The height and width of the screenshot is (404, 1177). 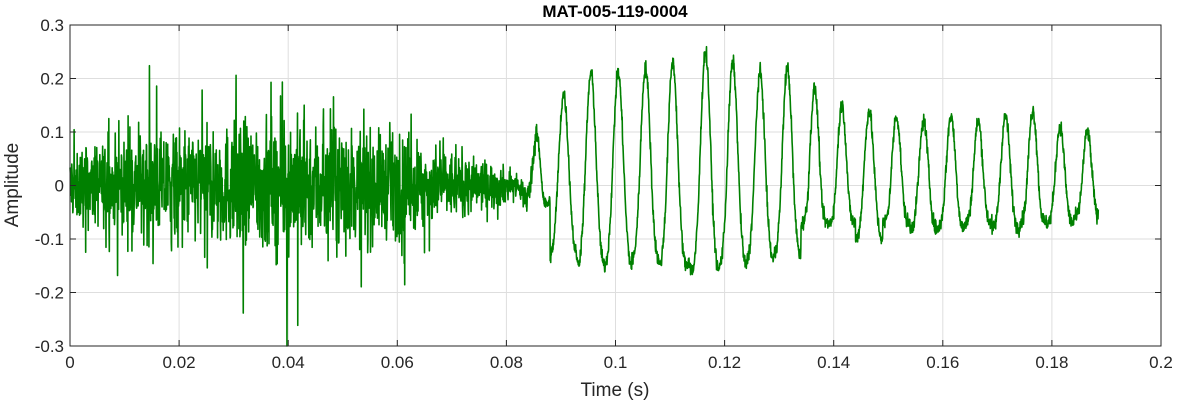 I want to click on x-tick-label: 0.12, so click(x=724, y=362).